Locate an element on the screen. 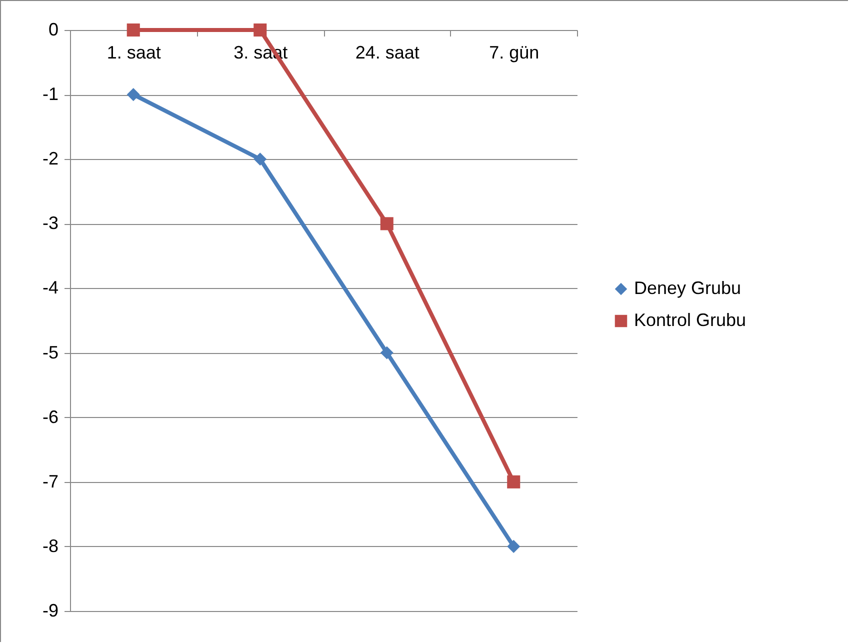  legend-label: Kontrol Grubu is located at coordinates (690, 320).